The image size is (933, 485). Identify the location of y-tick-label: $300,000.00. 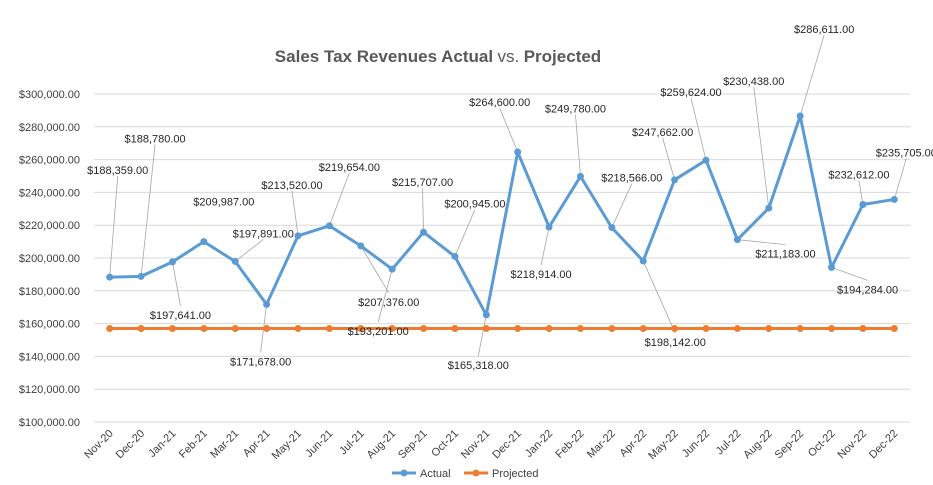
(49, 95).